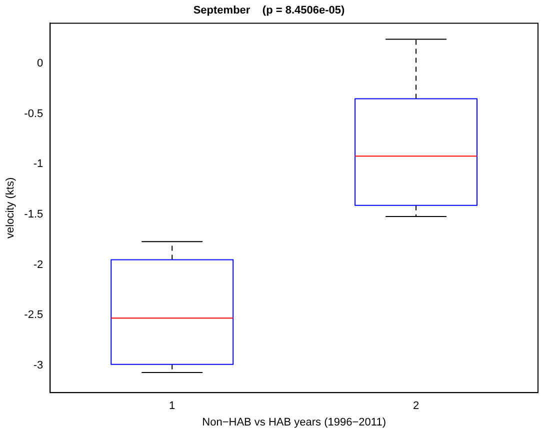  Describe the element at coordinates (38, 164) in the screenshot. I see `y-tick-label: -1` at that location.